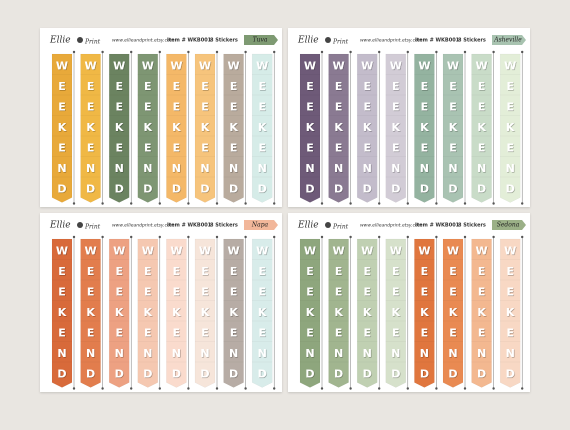 The image size is (570, 430). What do you see at coordinates (80, 40) in the screenshot?
I see `logo-flower` at bounding box center [80, 40].